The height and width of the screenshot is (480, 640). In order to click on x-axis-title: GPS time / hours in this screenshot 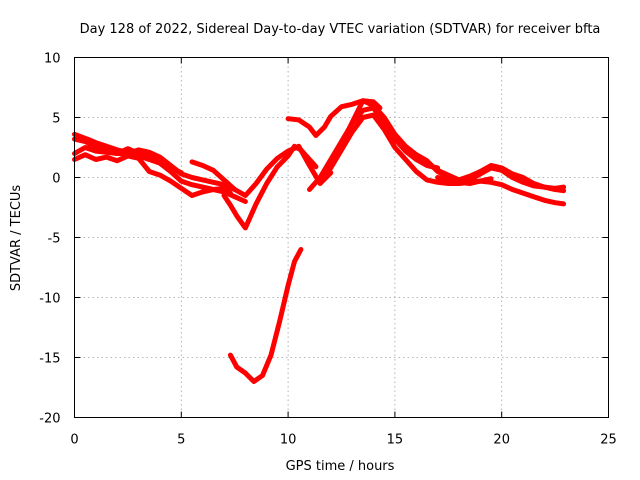, I will do `click(340, 466)`.